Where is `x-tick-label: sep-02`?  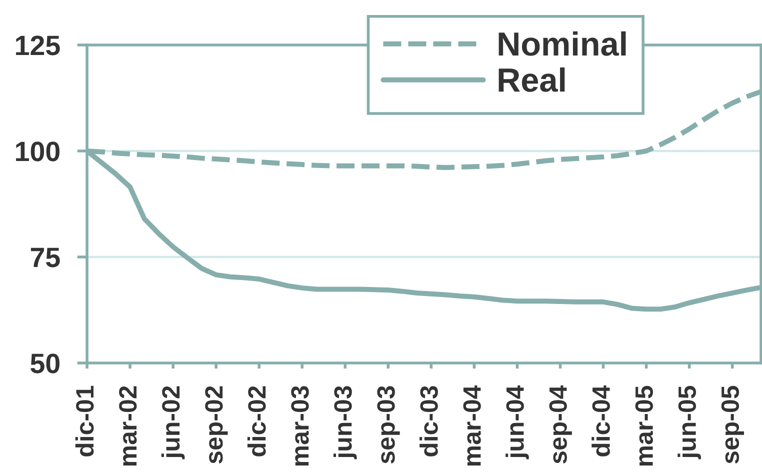
x-tick-label: sep-02 is located at coordinates (216, 425).